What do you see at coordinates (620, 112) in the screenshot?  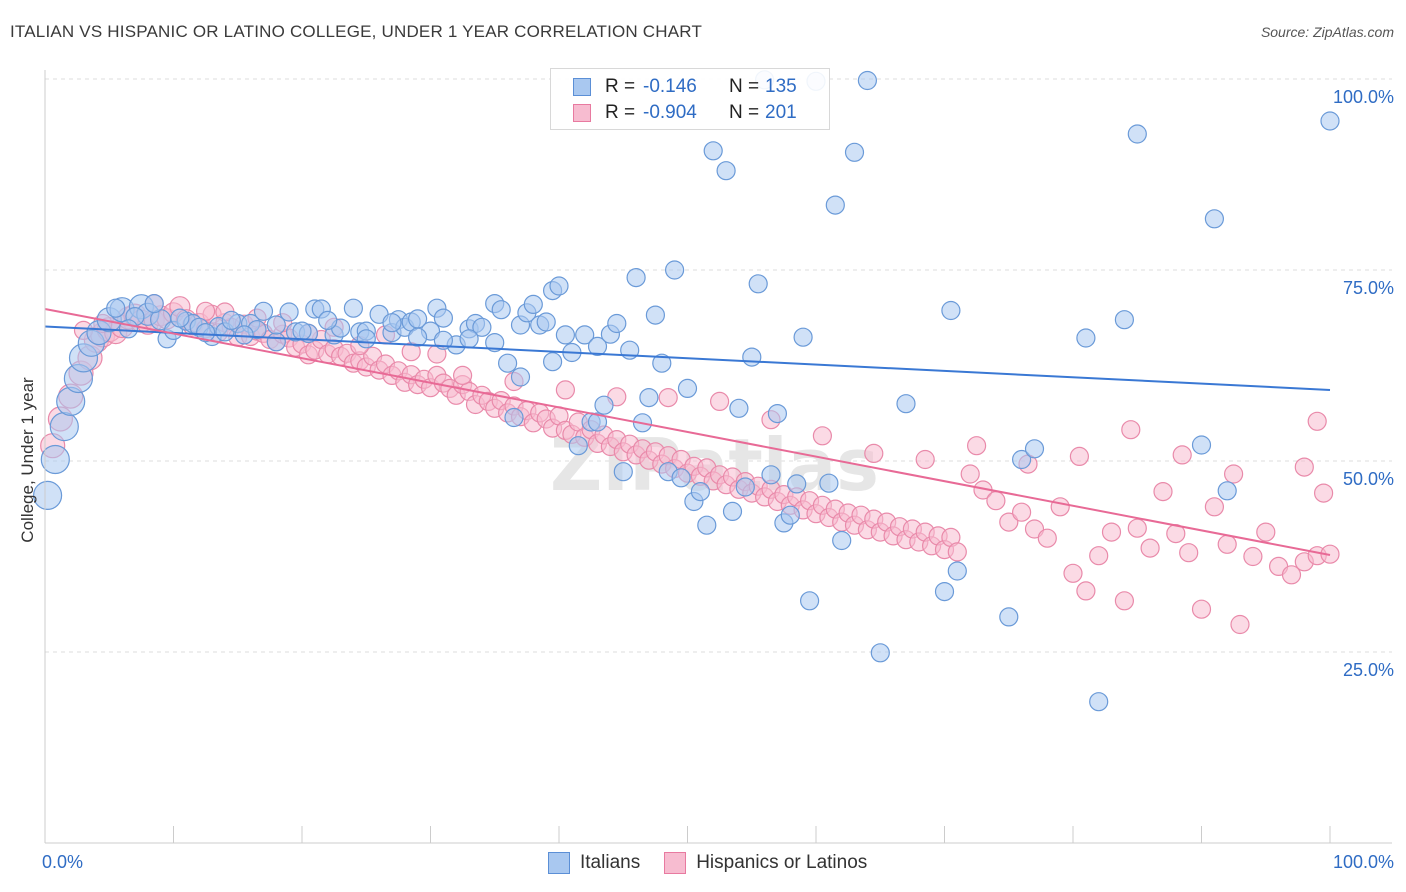 I see `legend-r-label: R =` at bounding box center [620, 112].